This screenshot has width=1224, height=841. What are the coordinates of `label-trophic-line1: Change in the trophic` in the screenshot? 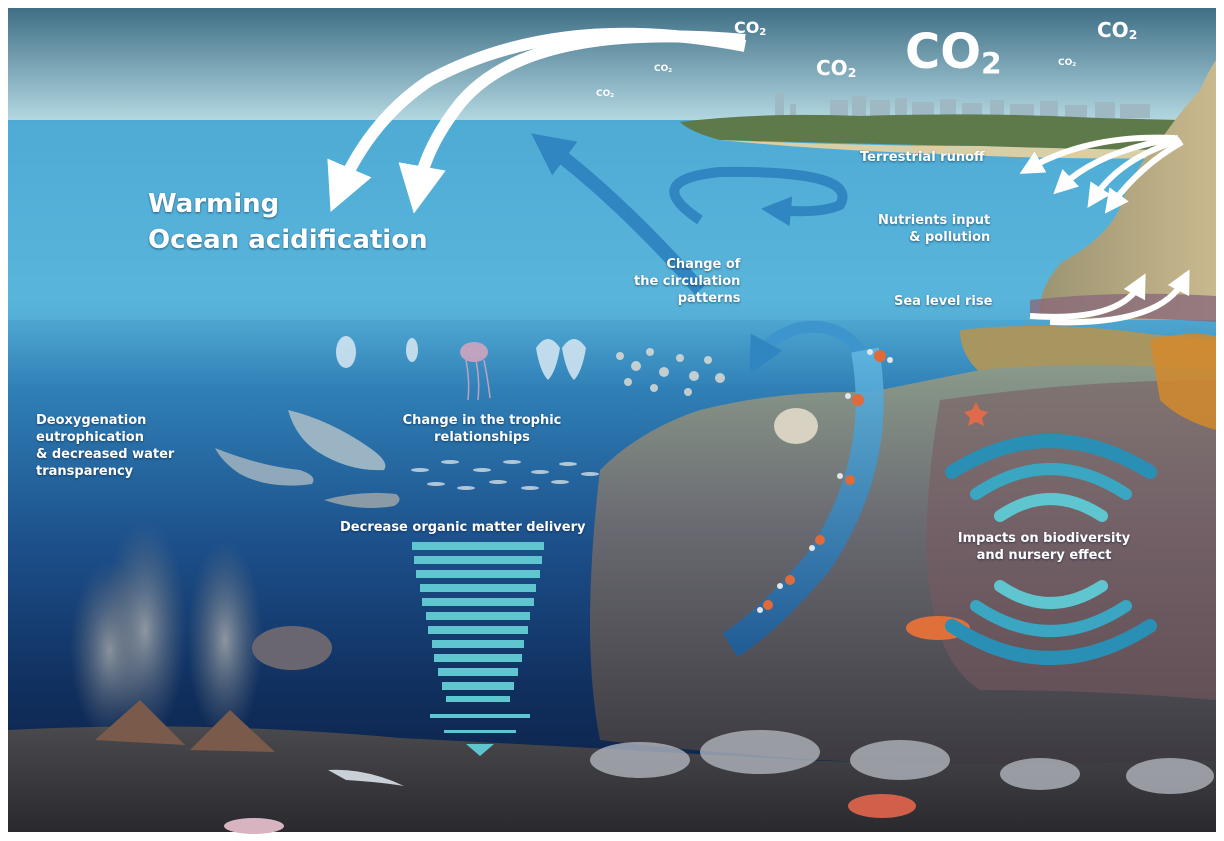 It's located at (482, 420).